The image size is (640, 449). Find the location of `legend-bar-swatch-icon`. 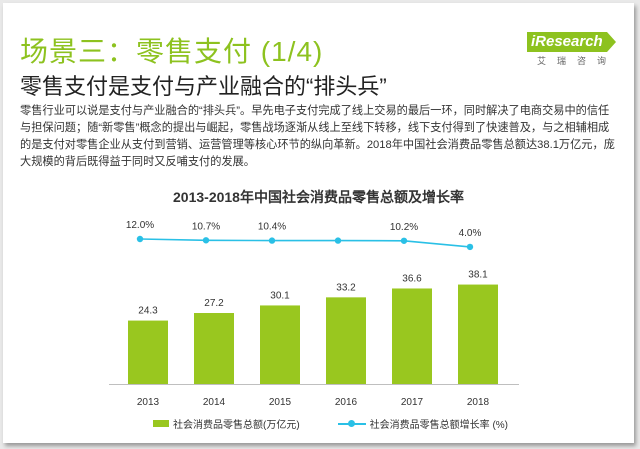

legend-bar-swatch-icon is located at coordinates (161, 423).